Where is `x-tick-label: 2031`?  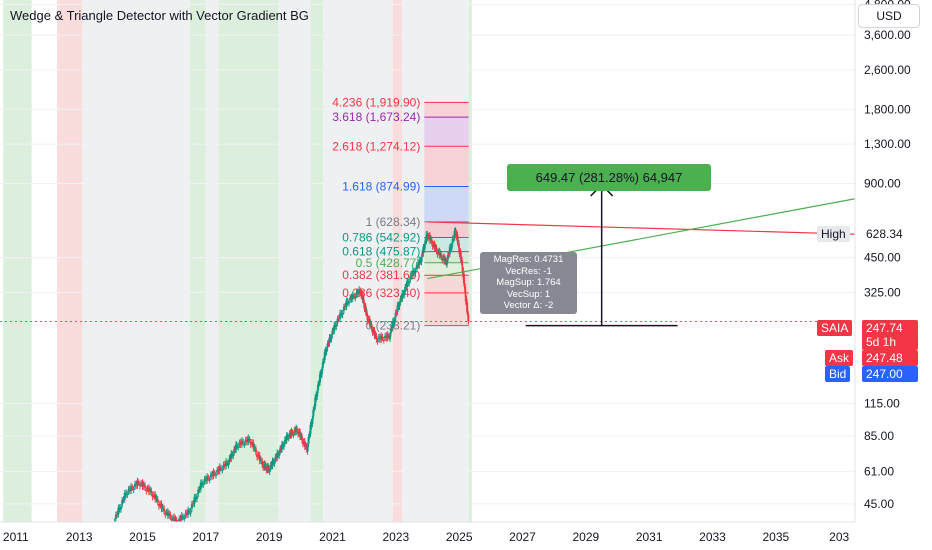
x-tick-label: 2031 is located at coordinates (649, 537).